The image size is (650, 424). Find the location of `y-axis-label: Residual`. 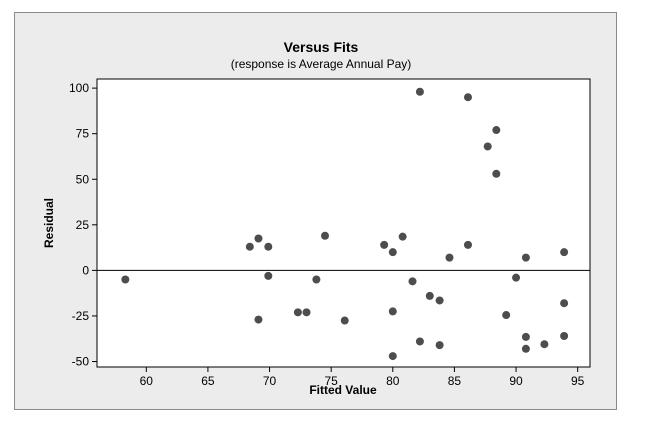

y-axis-label: Residual is located at coordinates (49, 223).